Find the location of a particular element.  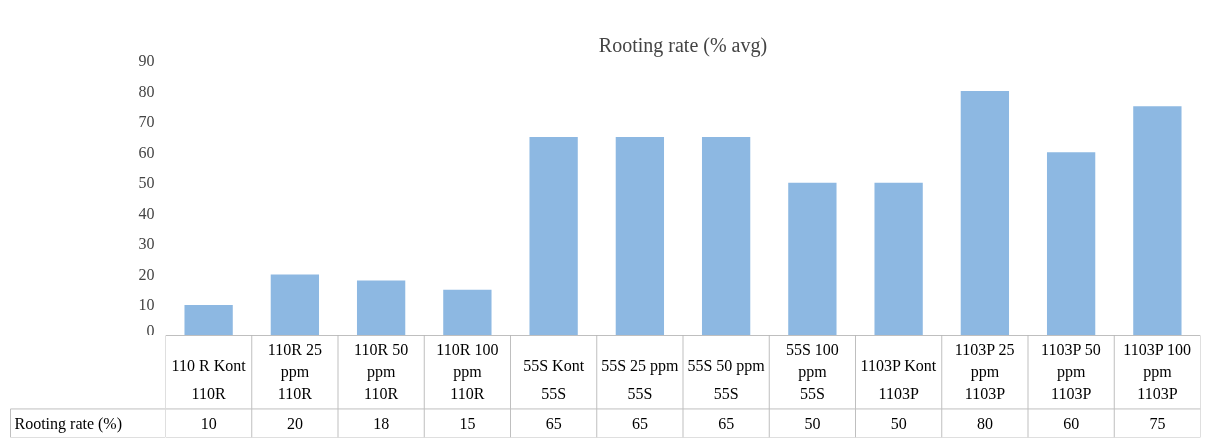

data-label: 20 is located at coordinates (294, 423).